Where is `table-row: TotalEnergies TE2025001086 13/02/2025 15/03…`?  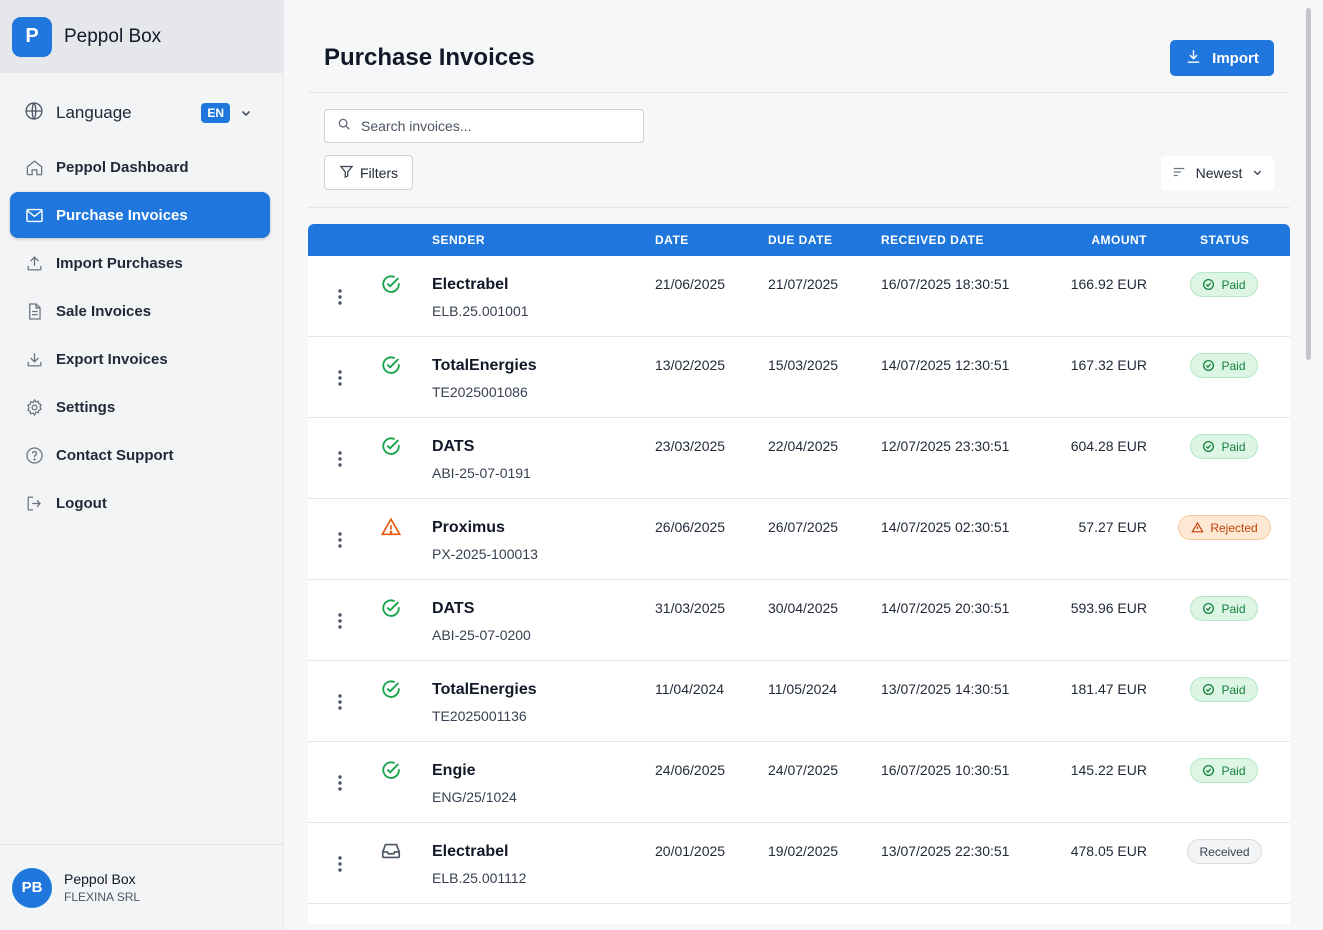 table-row: TotalEnergies TE2025001086 13/02/2025 15/03… is located at coordinates (799, 377).